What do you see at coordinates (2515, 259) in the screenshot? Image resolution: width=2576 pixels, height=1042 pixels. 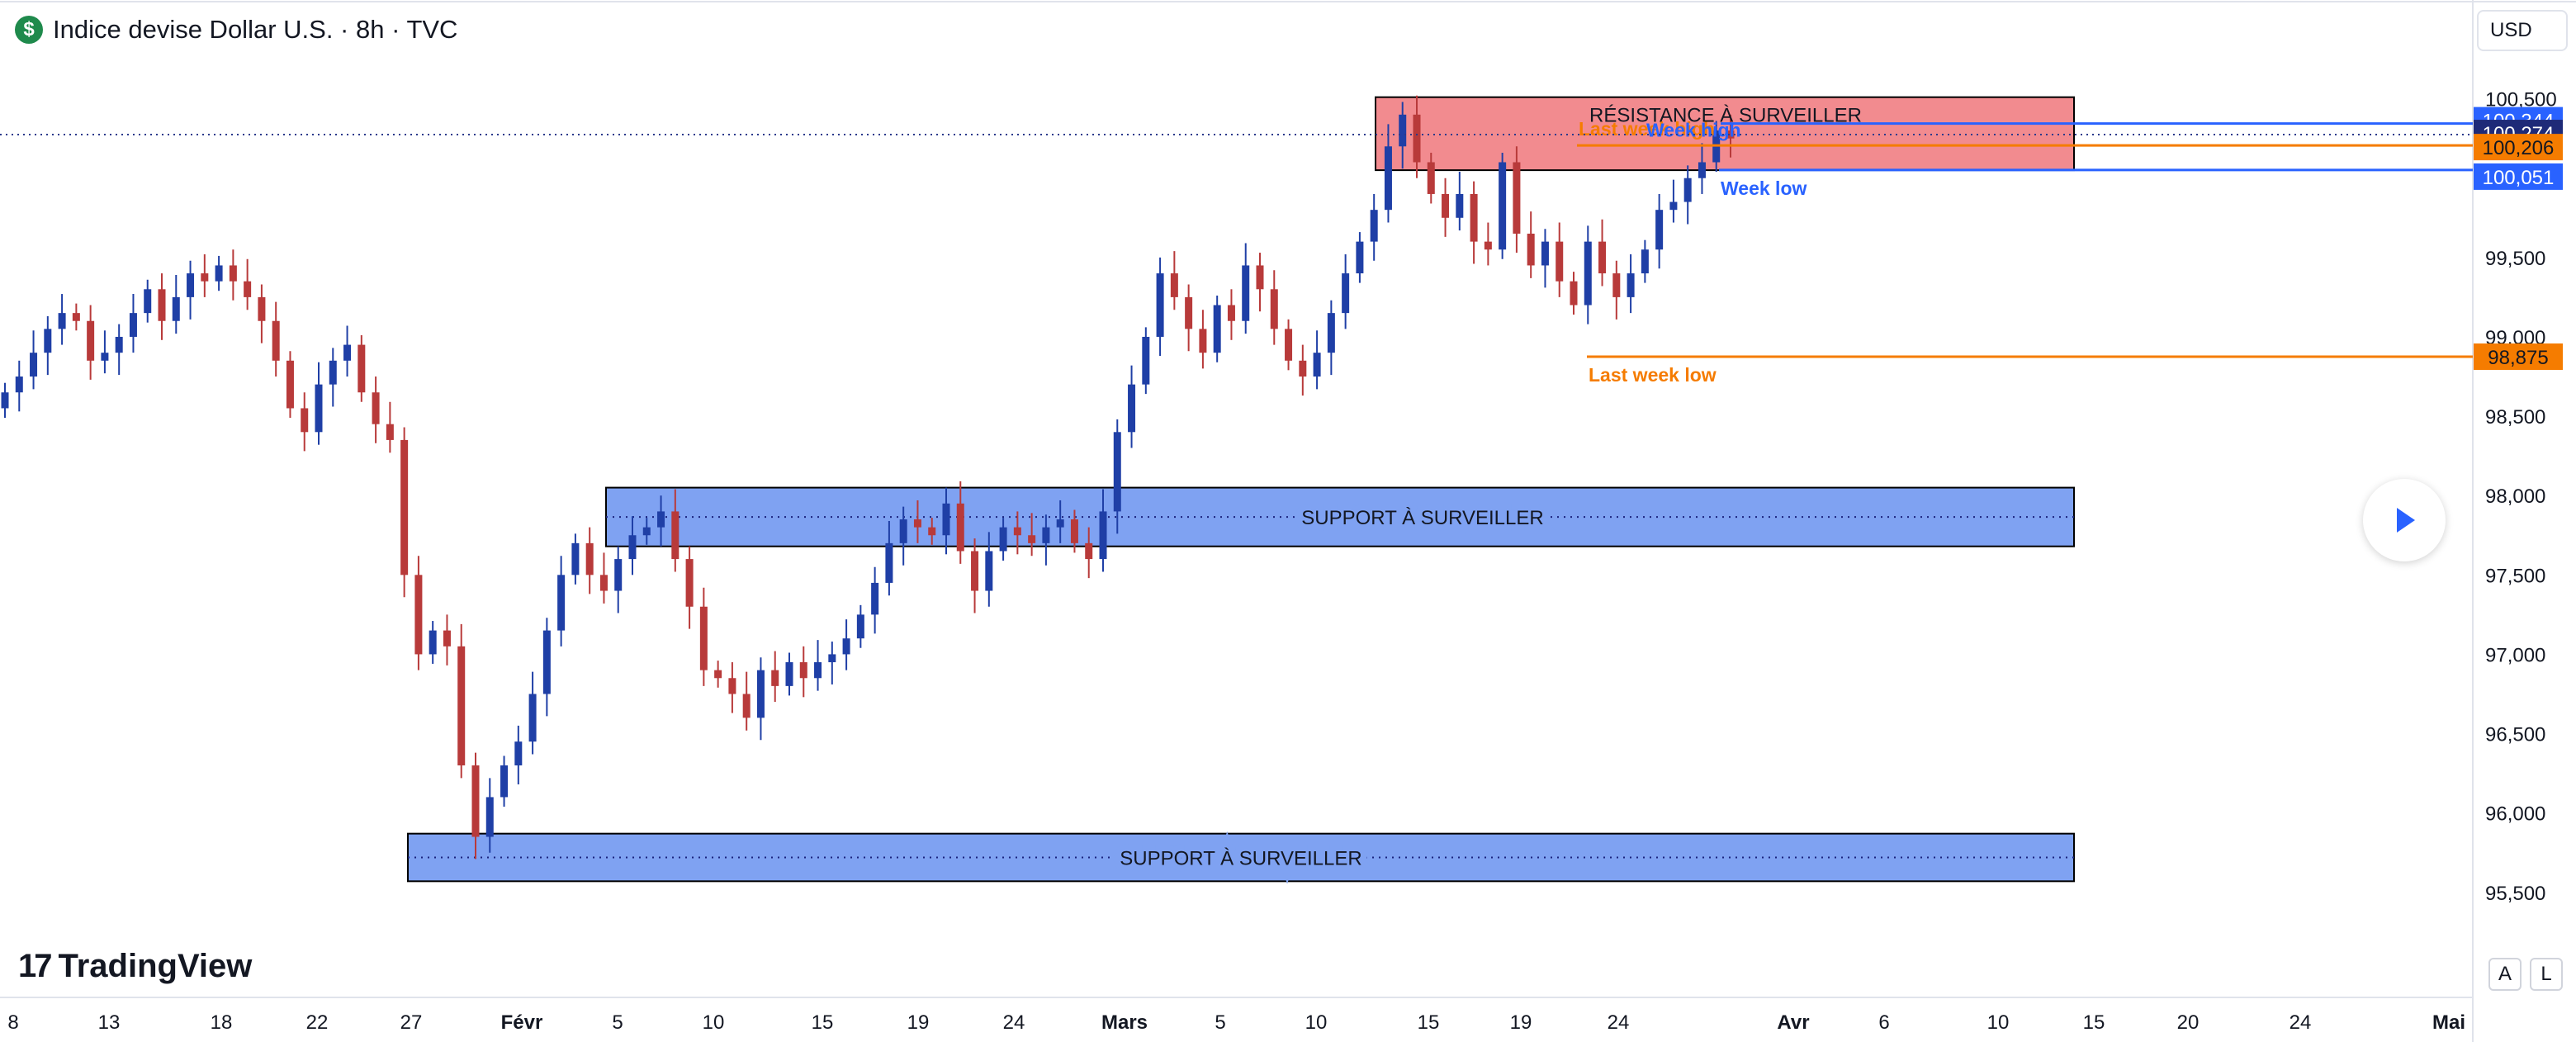 I see `y-tick-label: 99,500` at bounding box center [2515, 259].